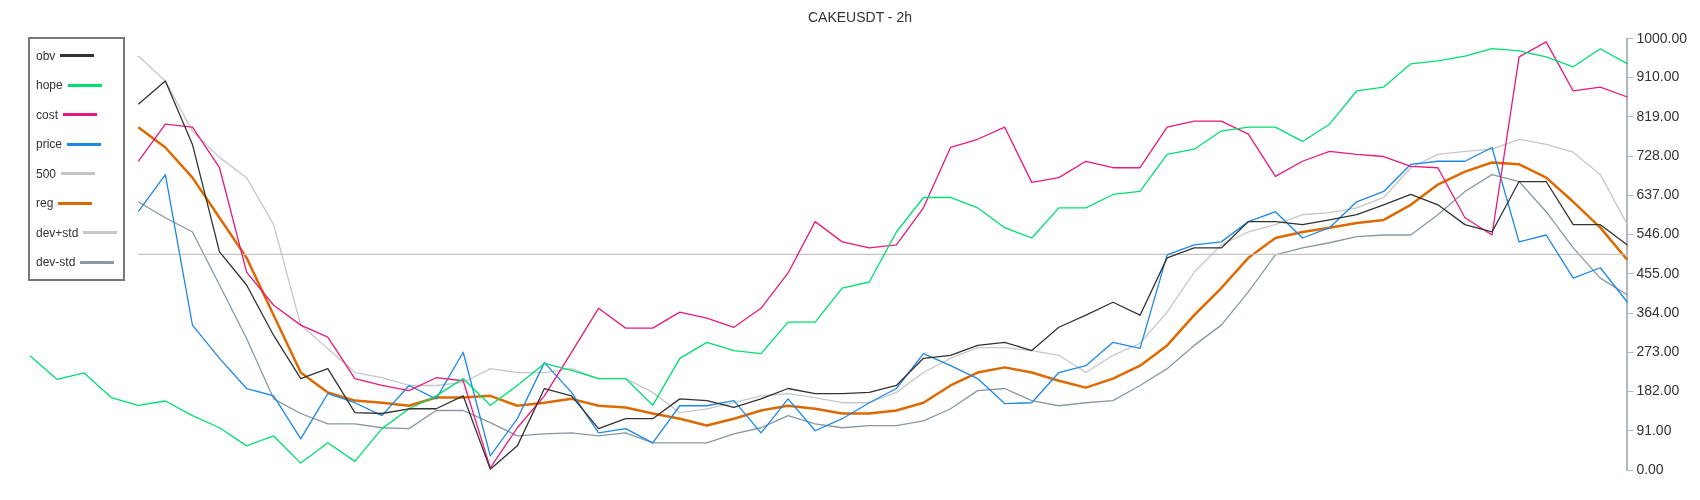 Image resolution: width=1700 pixels, height=500 pixels. Describe the element at coordinates (46, 173) in the screenshot. I see `legend-label: 500` at that location.